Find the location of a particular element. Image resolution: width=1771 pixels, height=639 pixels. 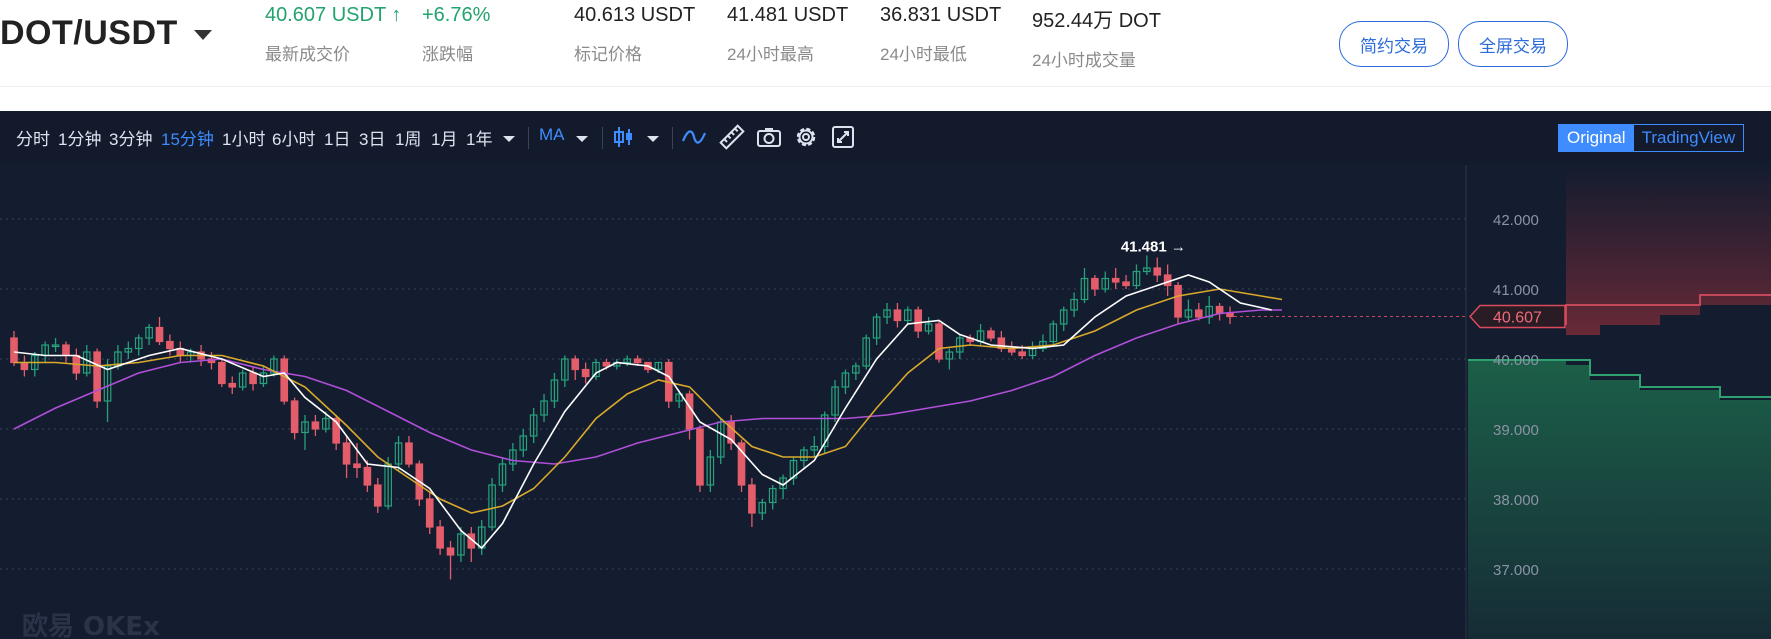

view-tradingview-button: TradingView is located at coordinates (1688, 137).